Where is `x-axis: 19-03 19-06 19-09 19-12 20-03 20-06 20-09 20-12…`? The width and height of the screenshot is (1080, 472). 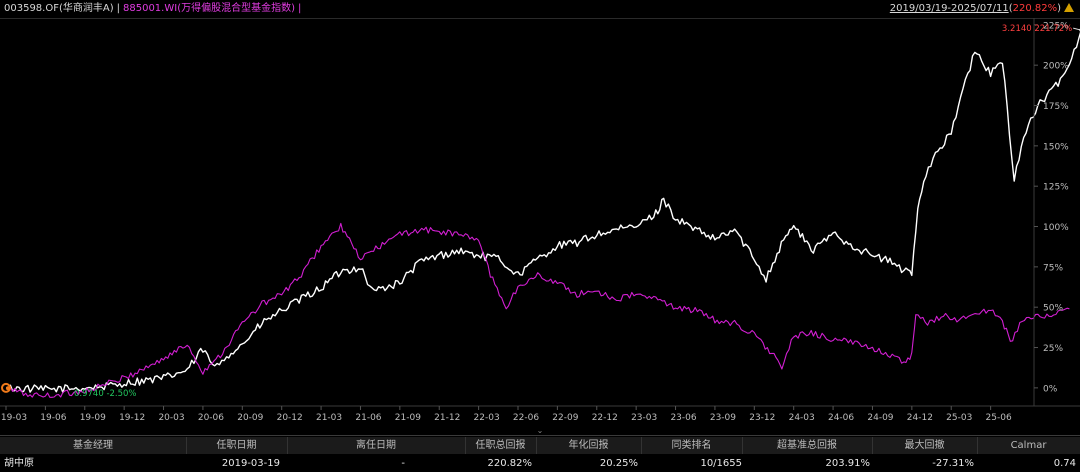 x-axis: 19-03 19-06 19-09 19-12 20-03 20-06 20-09 20-12… is located at coordinates (540, 414).